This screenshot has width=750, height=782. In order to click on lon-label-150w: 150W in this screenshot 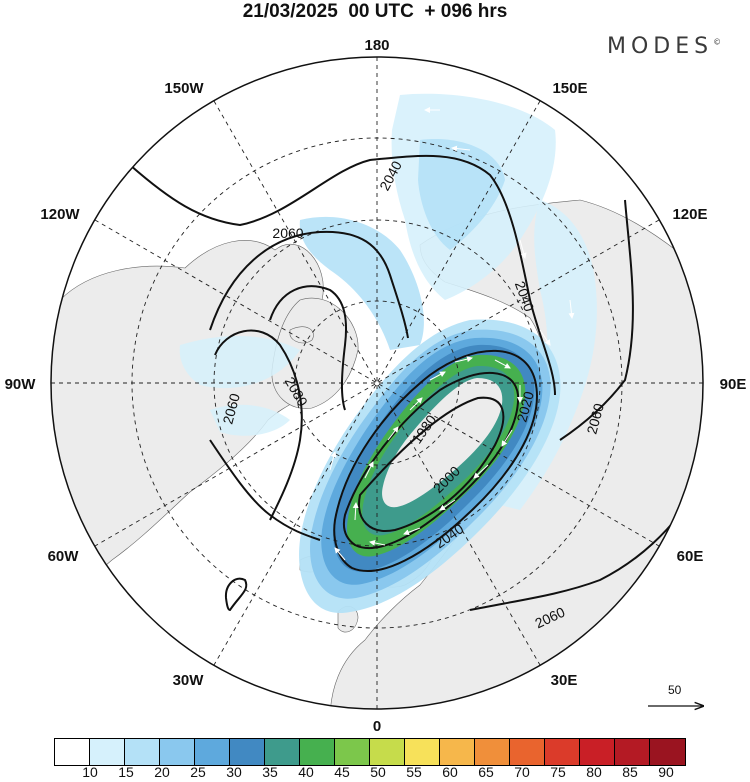, I will do `click(184, 88)`.